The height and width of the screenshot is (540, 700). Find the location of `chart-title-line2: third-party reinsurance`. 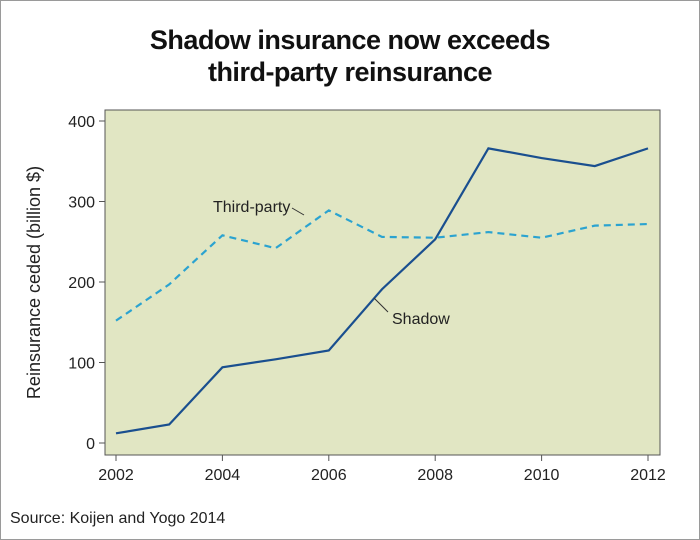

chart-title-line2: third-party reinsurance is located at coordinates (350, 72).